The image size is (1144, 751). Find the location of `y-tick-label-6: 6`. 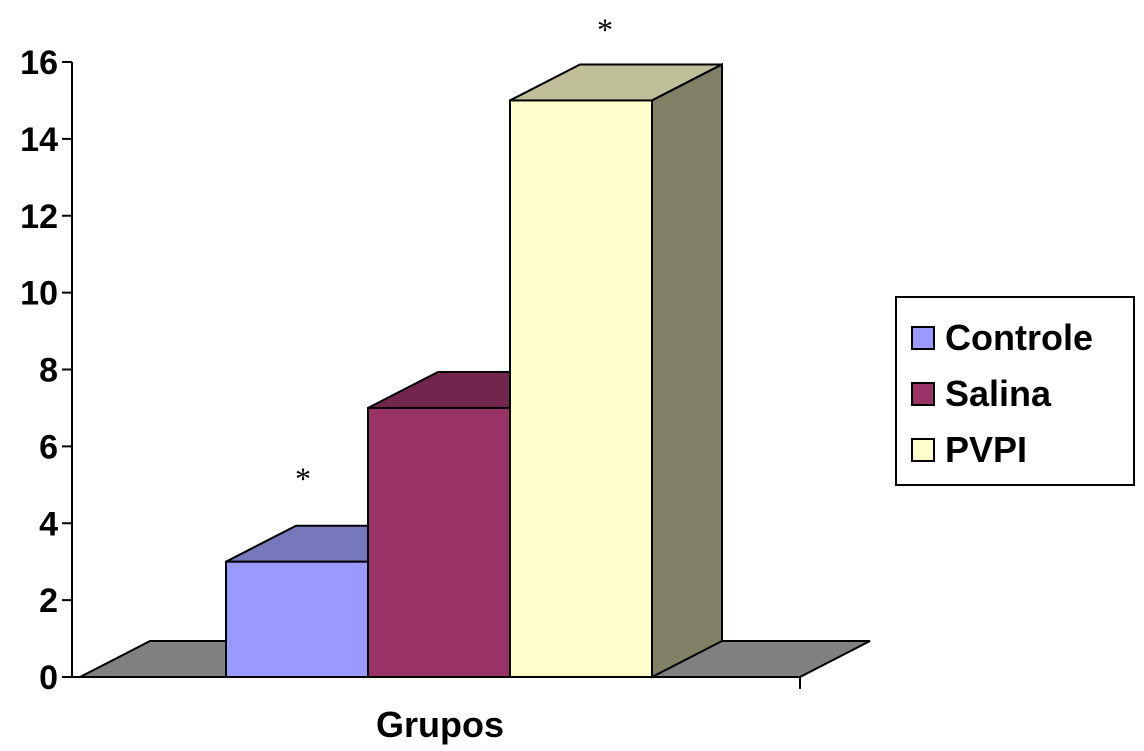

y-tick-label-6: 6 is located at coordinates (48, 447).